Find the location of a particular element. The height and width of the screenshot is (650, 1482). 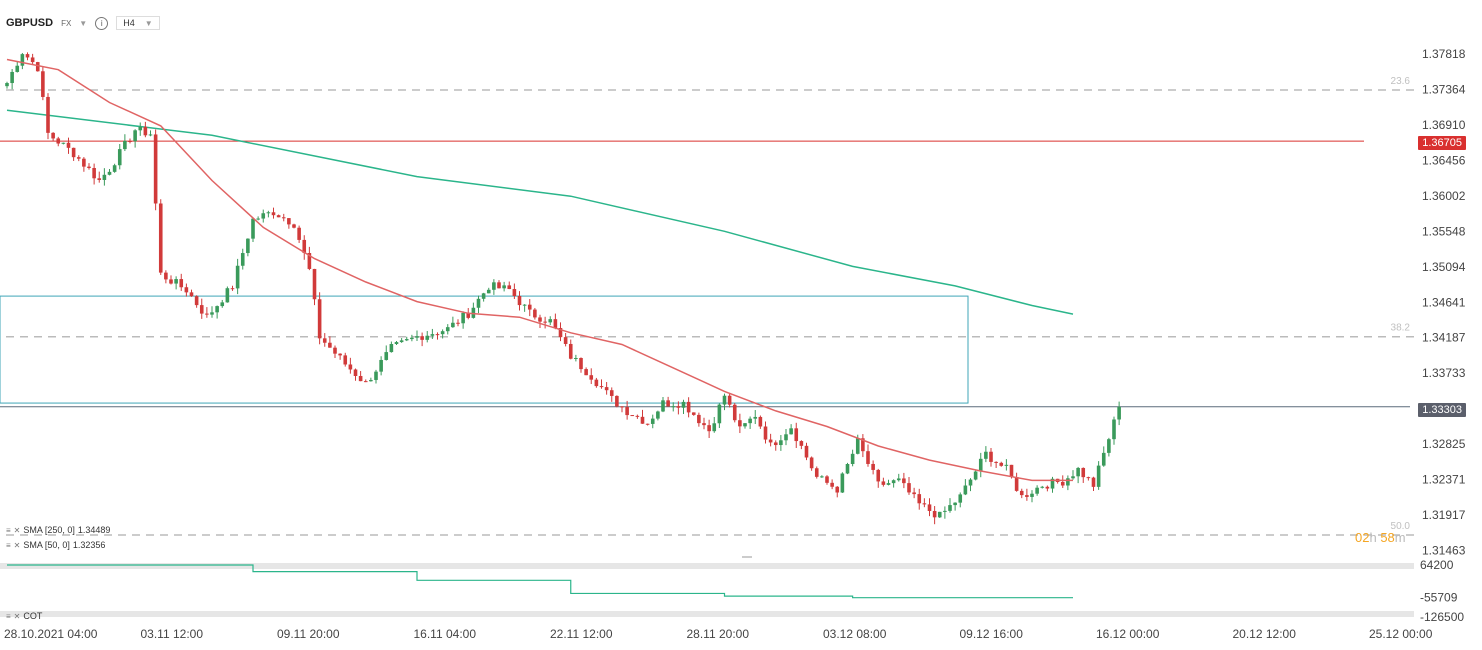

indicator-cot: ≡ ✕ COT is located at coordinates (24, 616).